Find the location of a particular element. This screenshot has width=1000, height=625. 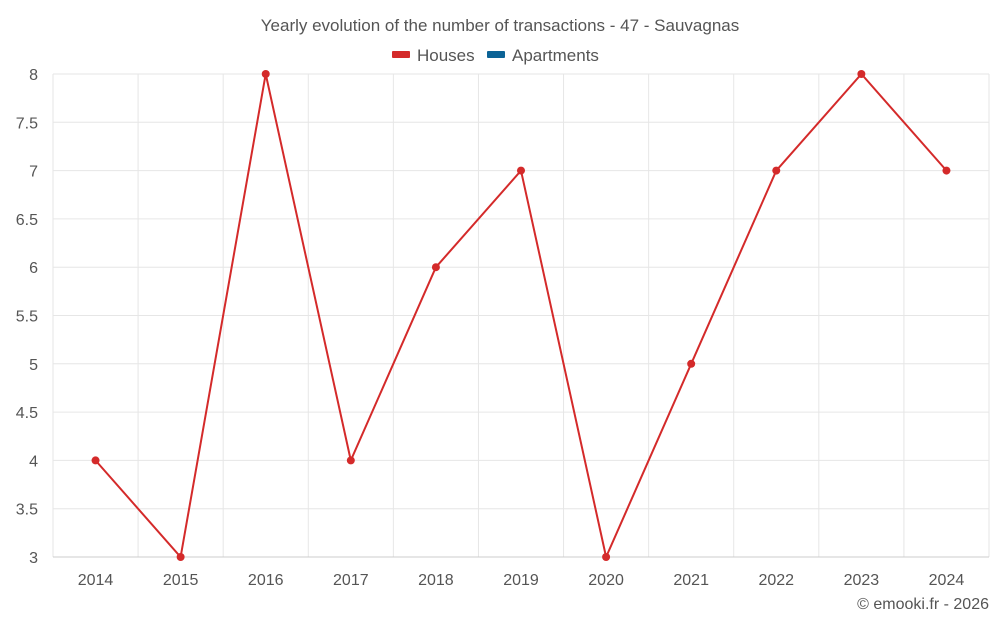

data-point-2019 is located at coordinates (521, 170).